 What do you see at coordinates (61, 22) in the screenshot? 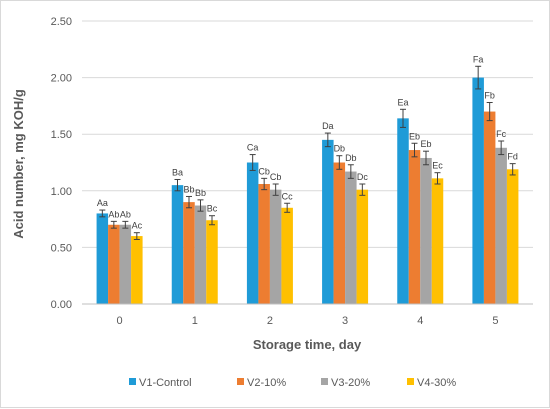
I see `y-tick-label: 2.50` at bounding box center [61, 22].